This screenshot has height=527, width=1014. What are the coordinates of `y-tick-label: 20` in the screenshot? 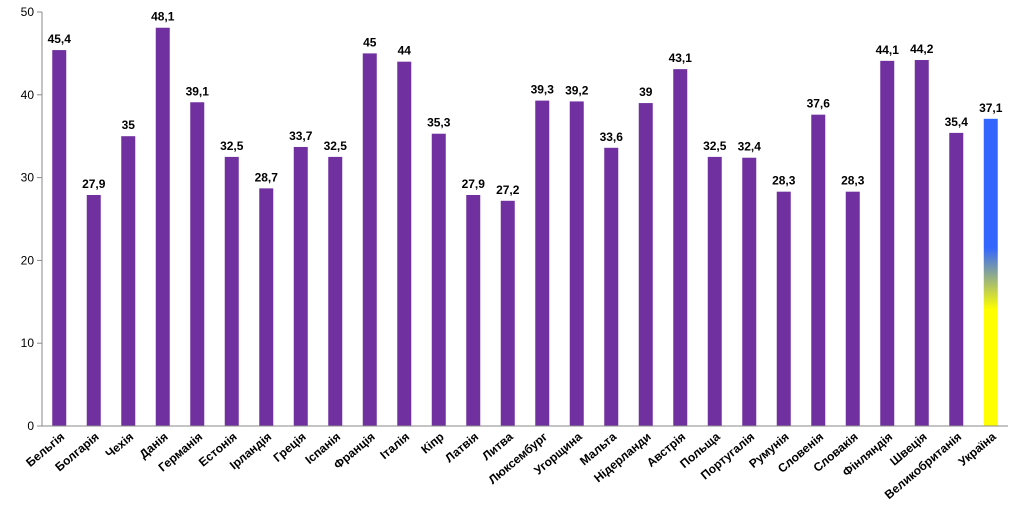 It's located at (28, 260).